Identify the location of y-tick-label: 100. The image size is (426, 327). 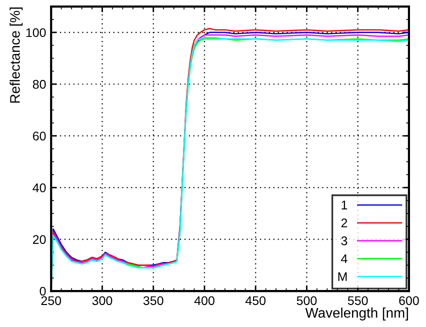
(36, 33).